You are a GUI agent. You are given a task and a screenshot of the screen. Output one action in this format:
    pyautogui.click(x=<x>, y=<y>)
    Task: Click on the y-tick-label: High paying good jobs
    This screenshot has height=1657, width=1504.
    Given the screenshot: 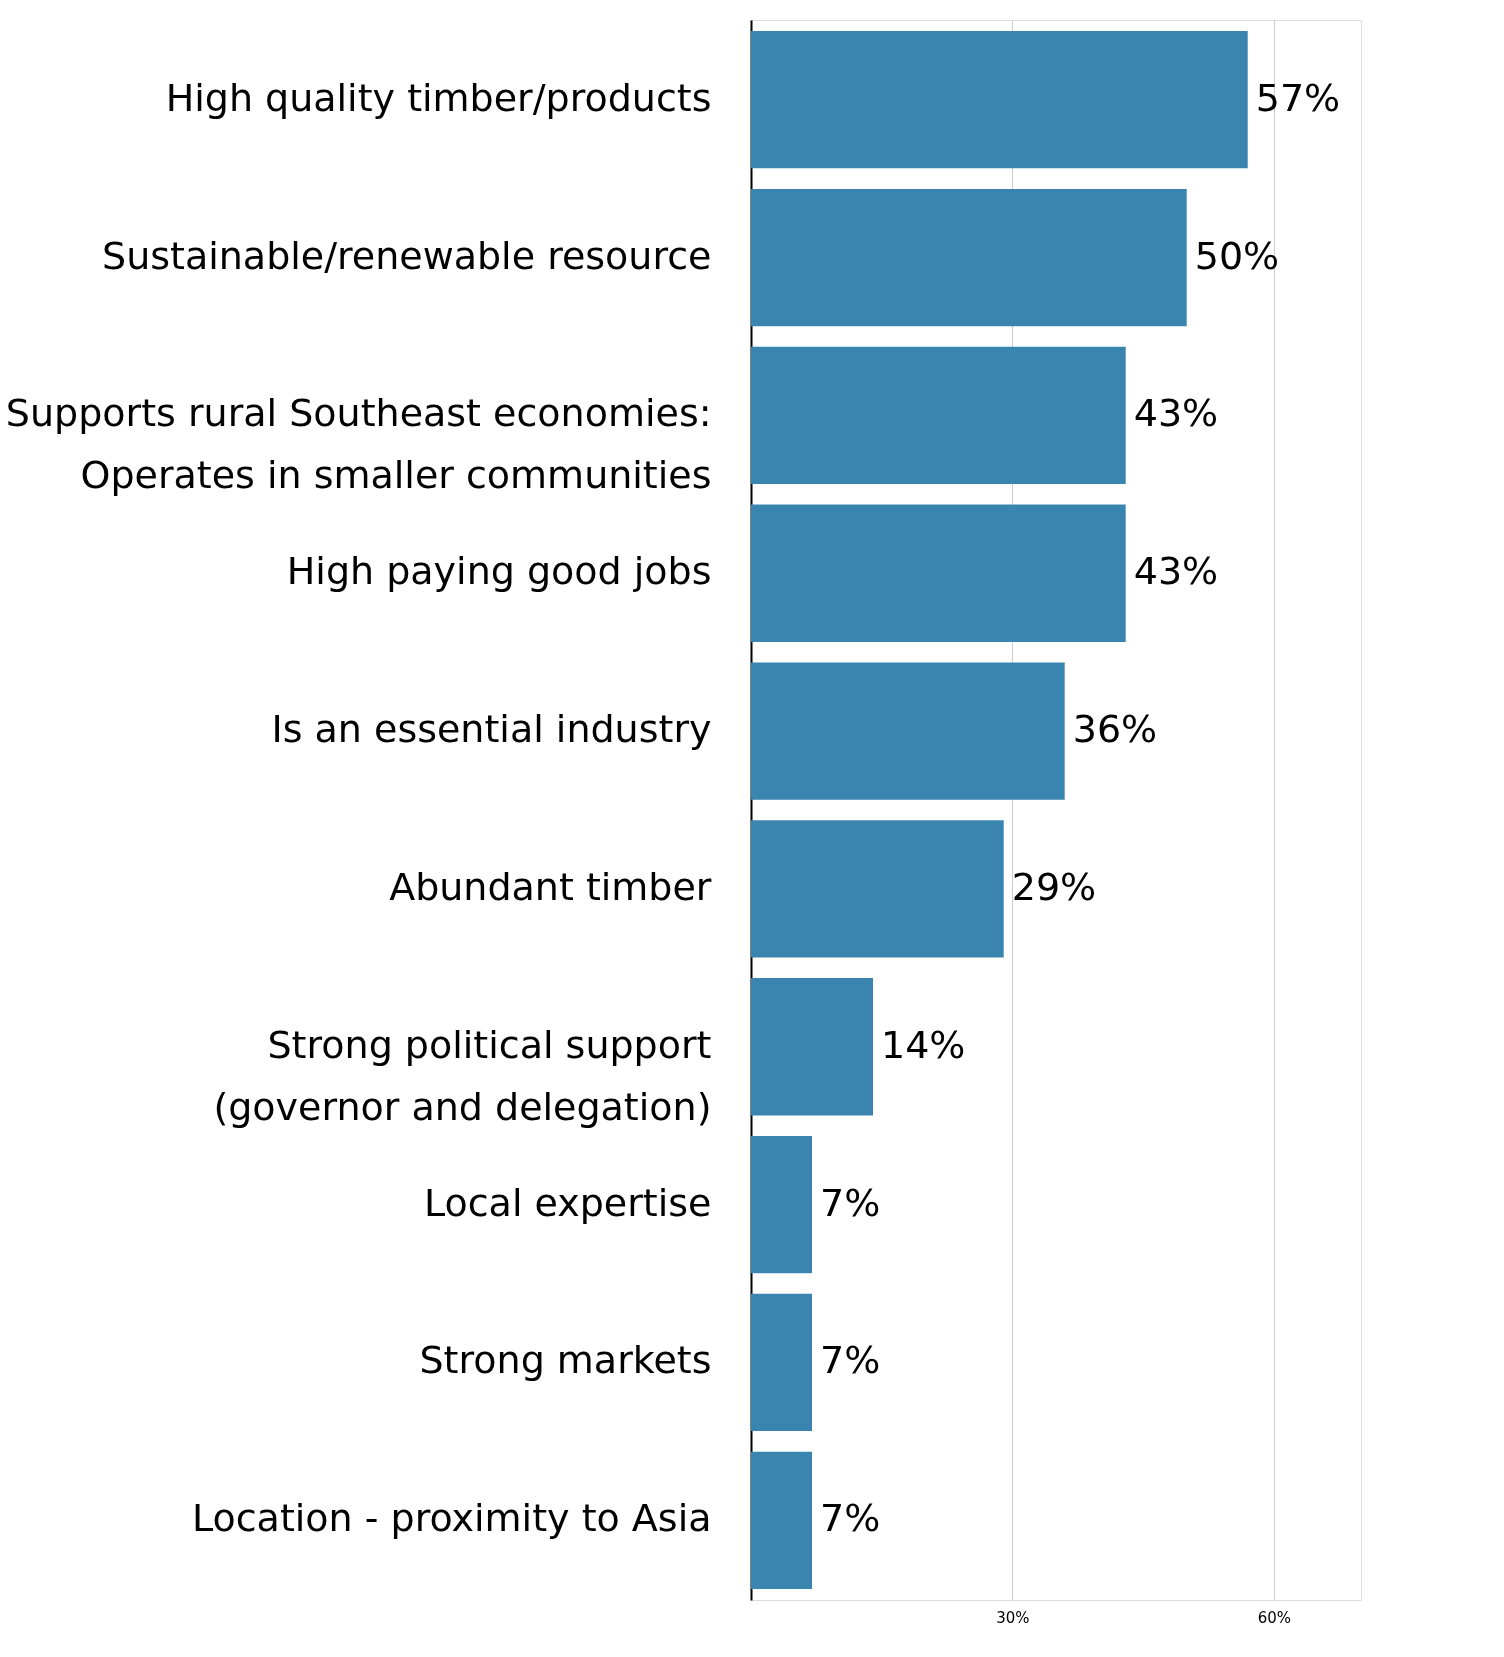 What is the action you would take?
    pyautogui.click(x=499, y=571)
    